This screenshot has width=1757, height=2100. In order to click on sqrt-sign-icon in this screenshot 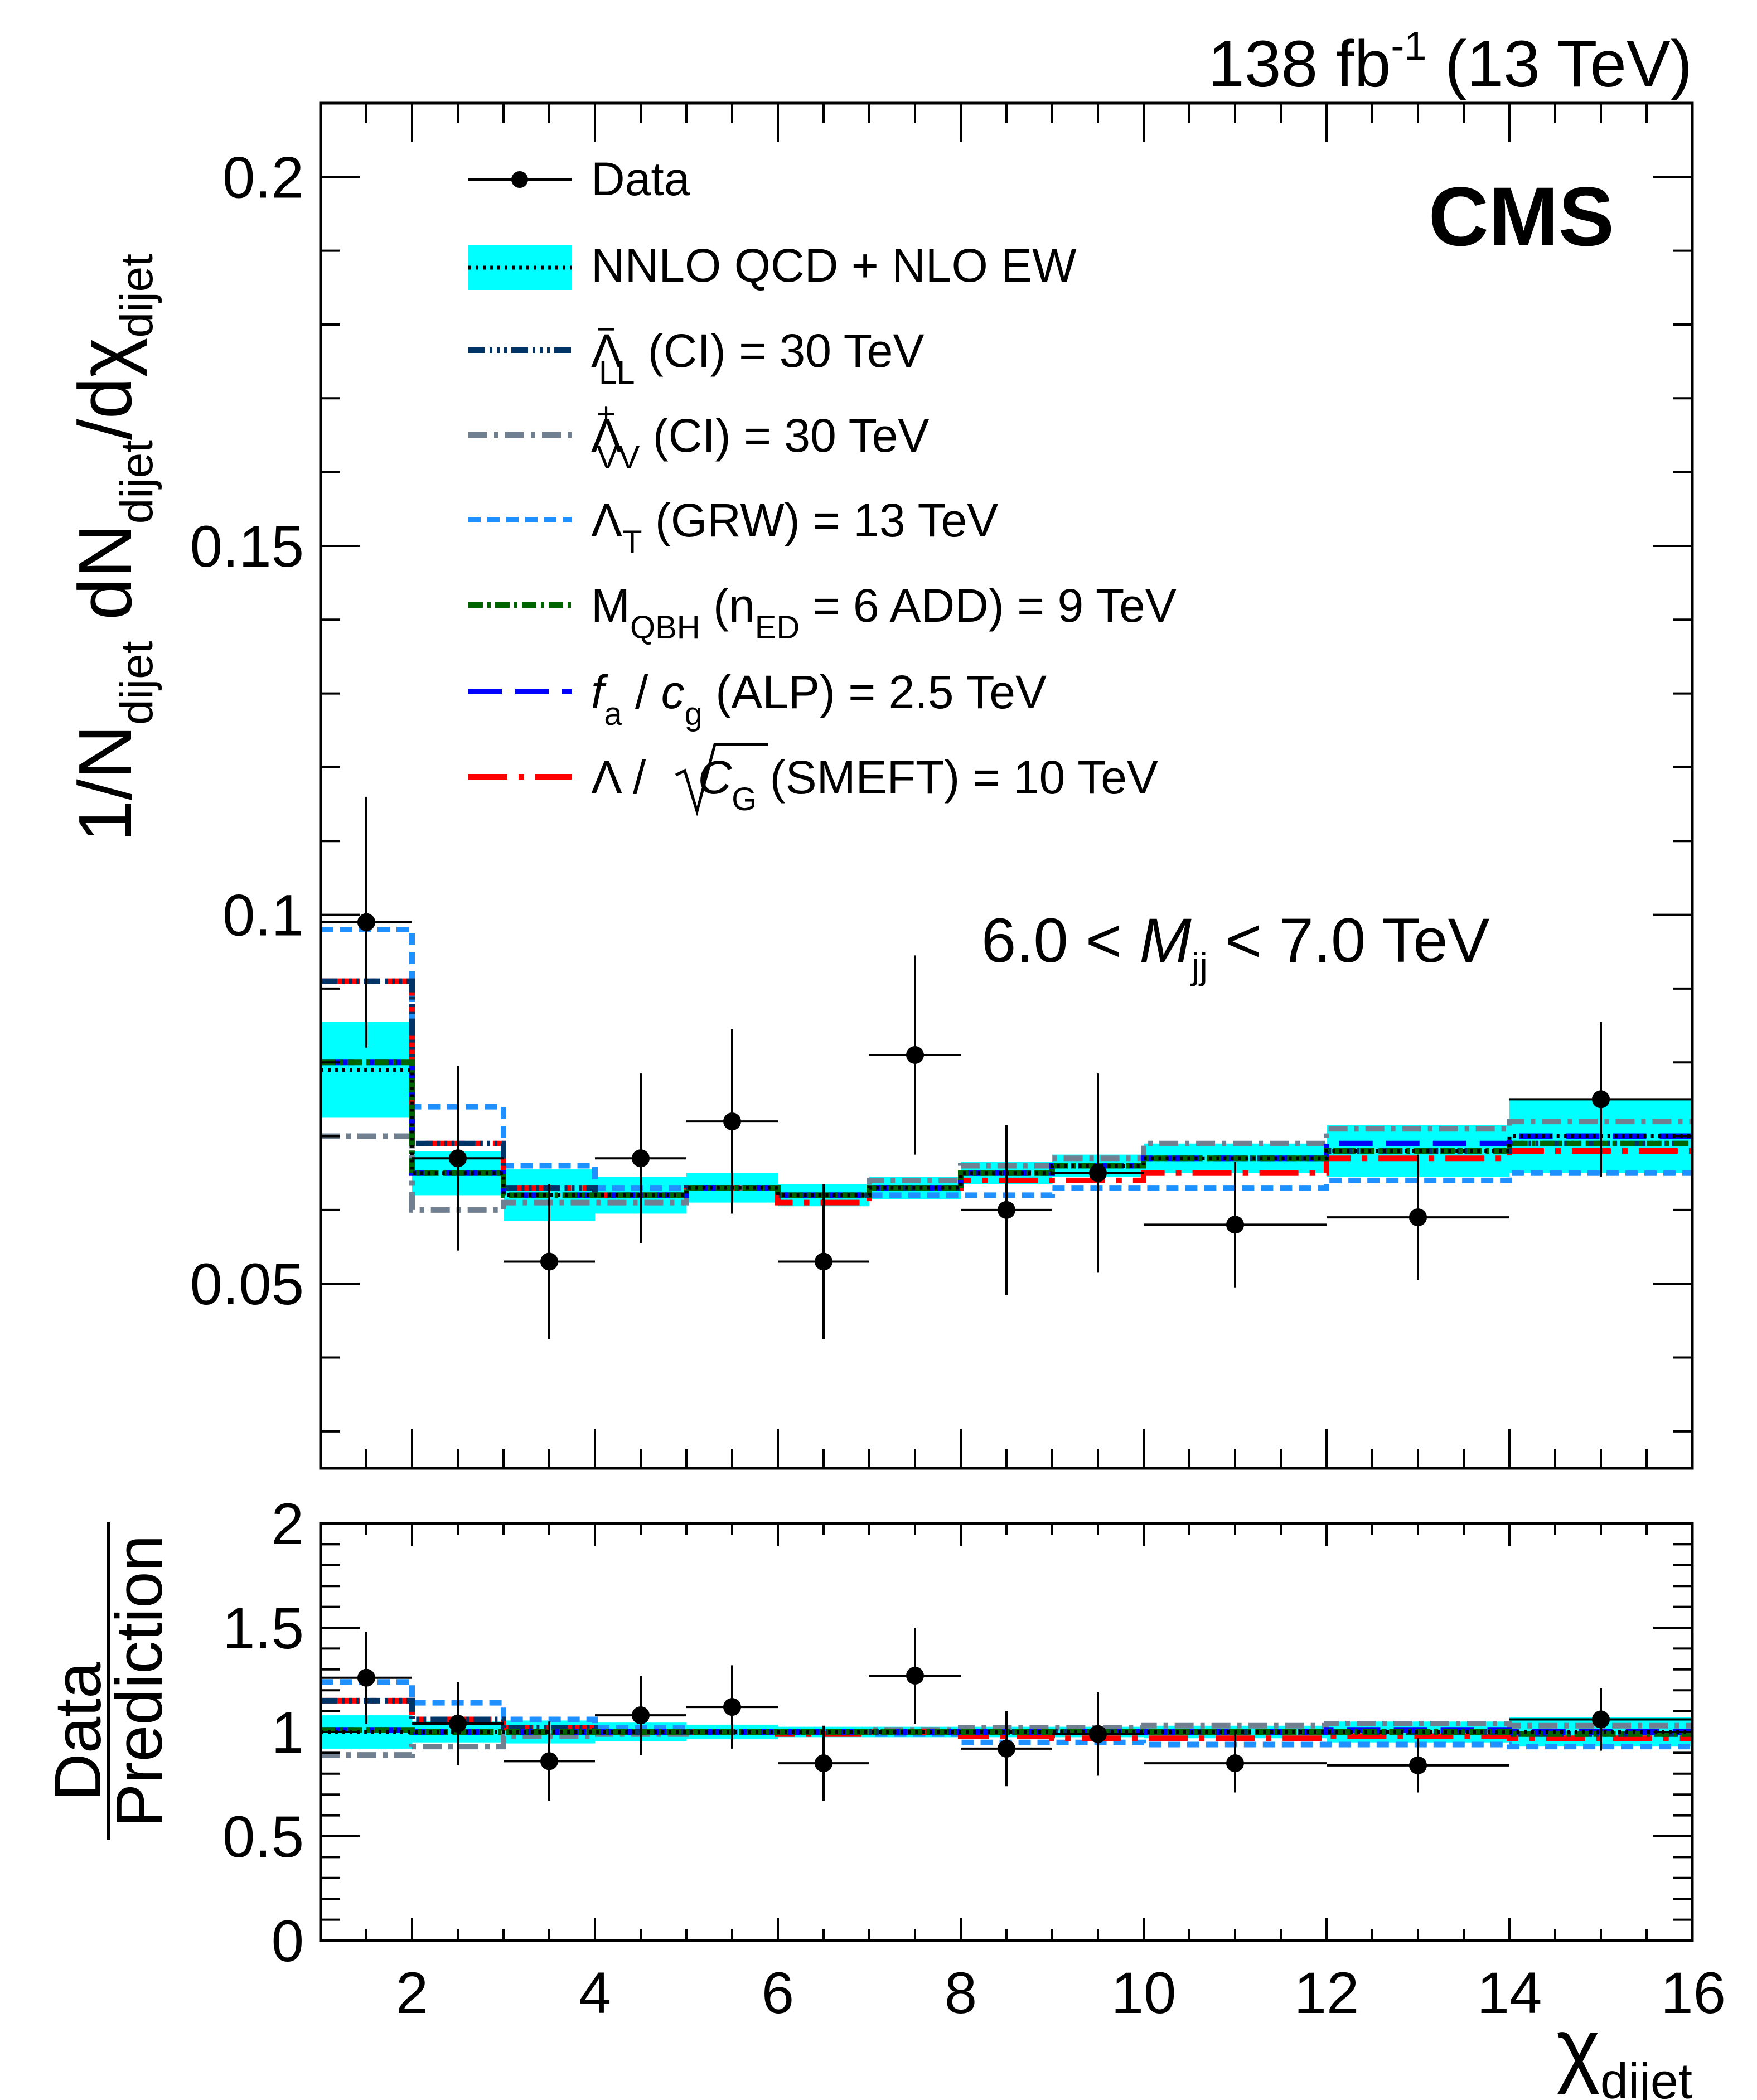, I will do `click(721, 780)`.